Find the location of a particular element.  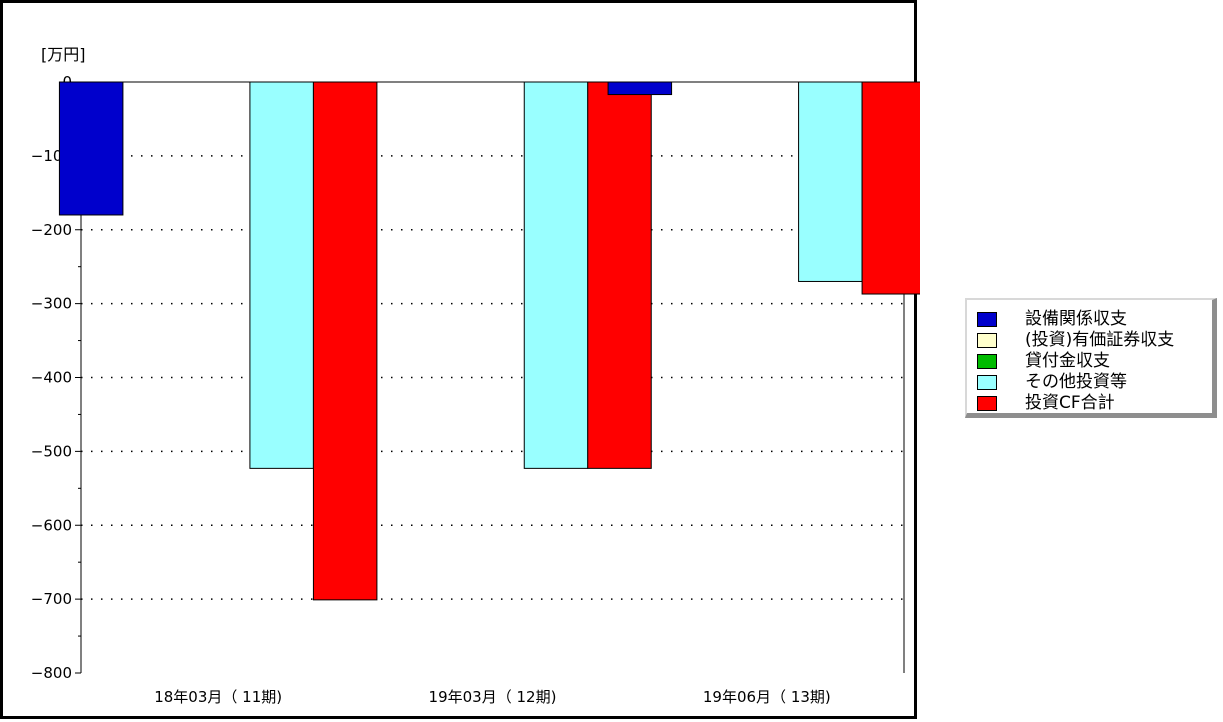

legend-item: 設備関係収支 is located at coordinates (1052, 319).